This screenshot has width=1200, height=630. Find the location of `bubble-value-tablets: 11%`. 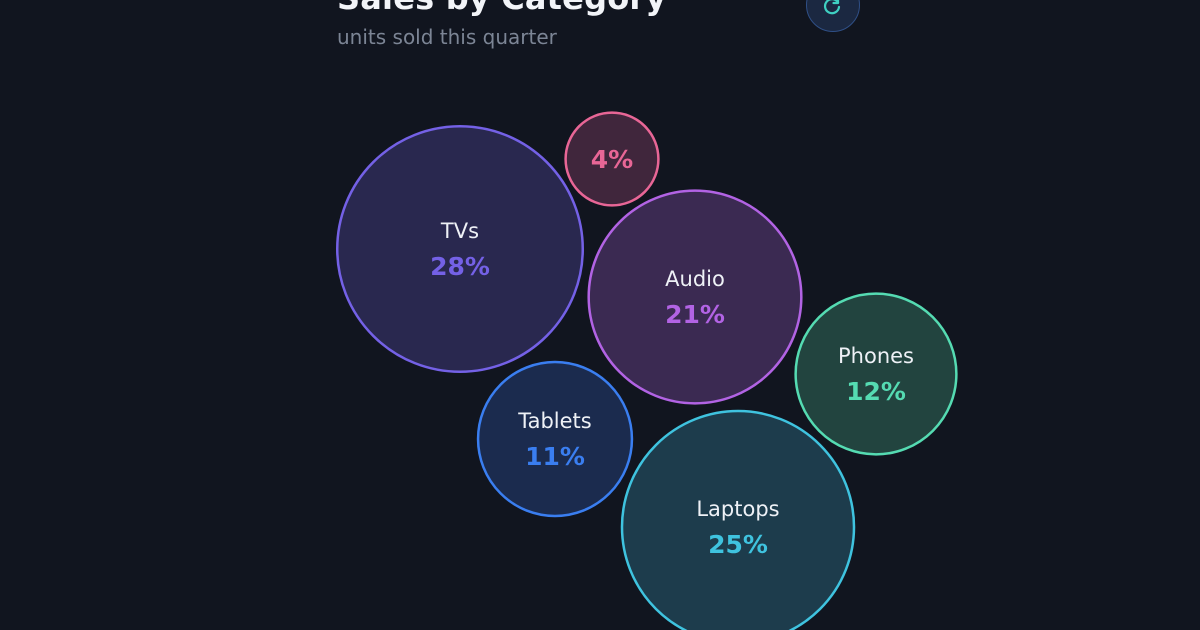

bubble-value-tablets: 11% is located at coordinates (555, 456).